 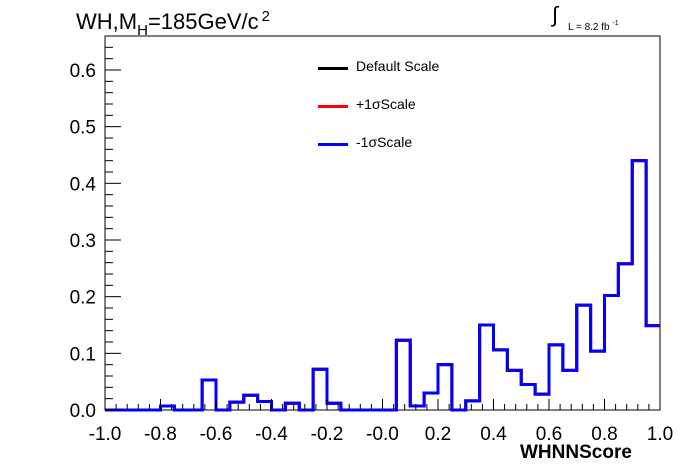 What do you see at coordinates (408, 77) in the screenshot?
I see `legend-item-default-scale: Default Scale` at bounding box center [408, 77].